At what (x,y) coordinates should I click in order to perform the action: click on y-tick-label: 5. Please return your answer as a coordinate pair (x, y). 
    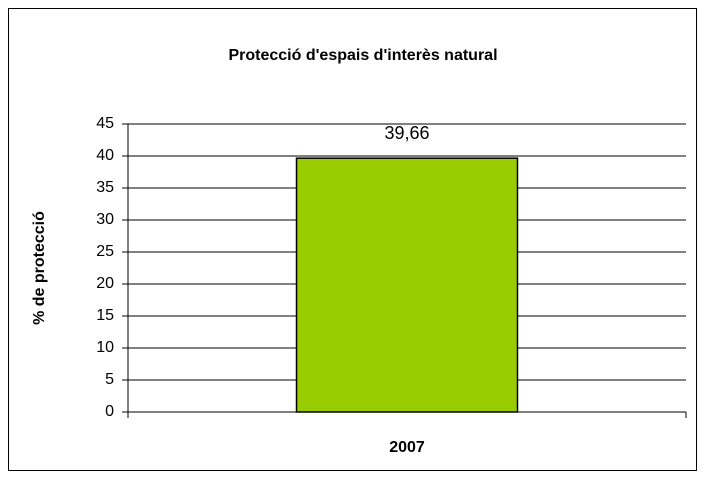
    Looking at the image, I should click on (109, 379).